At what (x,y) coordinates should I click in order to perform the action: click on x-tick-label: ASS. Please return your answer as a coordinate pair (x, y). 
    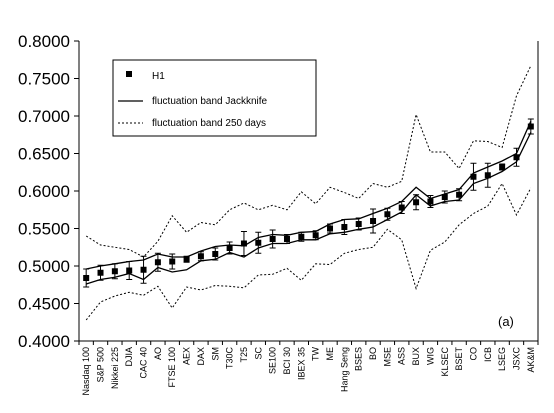
    Looking at the image, I should click on (402, 356).